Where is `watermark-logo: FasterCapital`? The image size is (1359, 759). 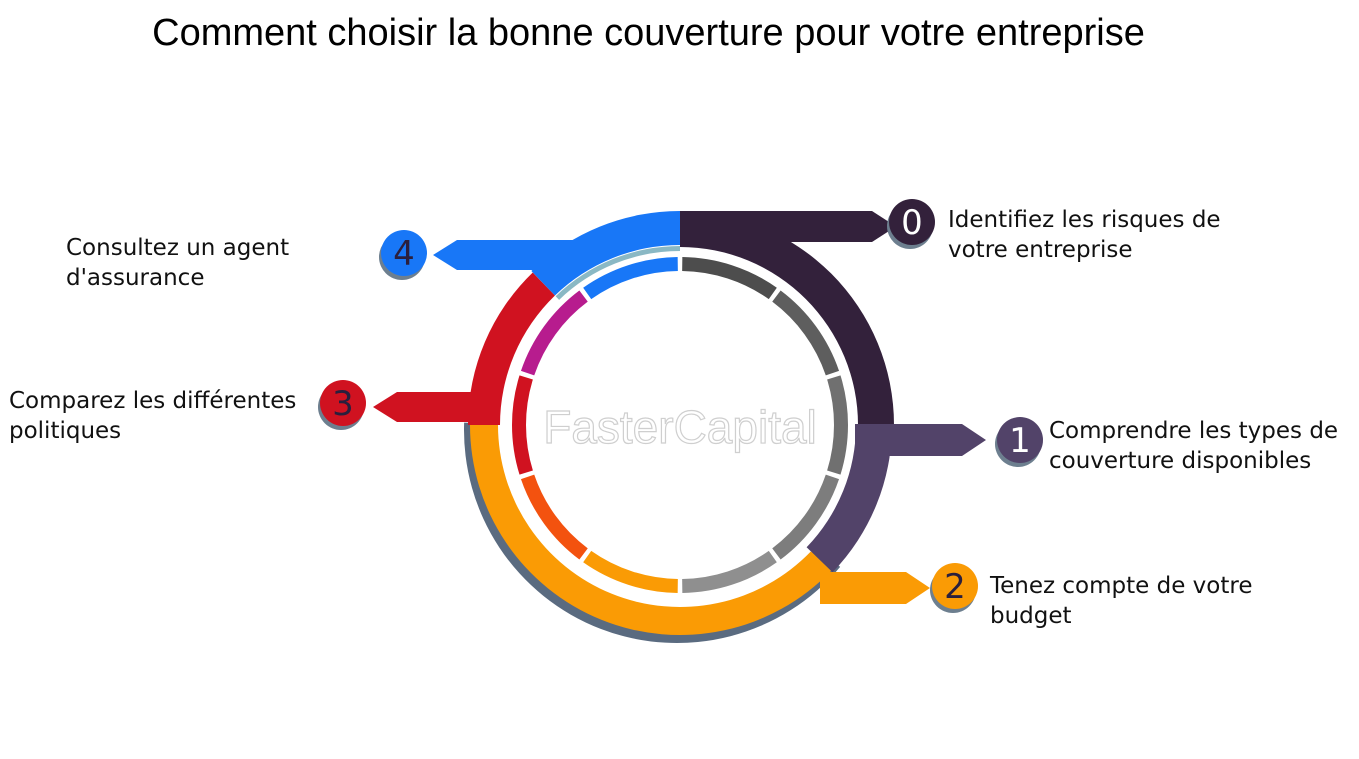 watermark-logo: FasterCapital is located at coordinates (680, 427).